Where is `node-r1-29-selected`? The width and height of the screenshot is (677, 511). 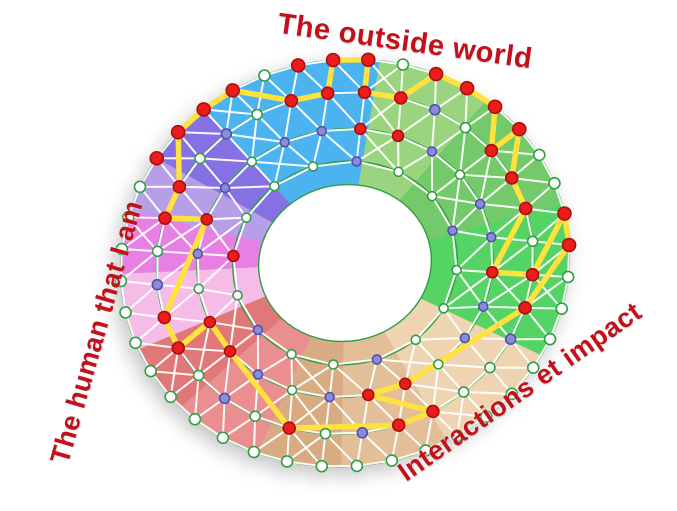 node-r1-29-selected is located at coordinates (165, 218).